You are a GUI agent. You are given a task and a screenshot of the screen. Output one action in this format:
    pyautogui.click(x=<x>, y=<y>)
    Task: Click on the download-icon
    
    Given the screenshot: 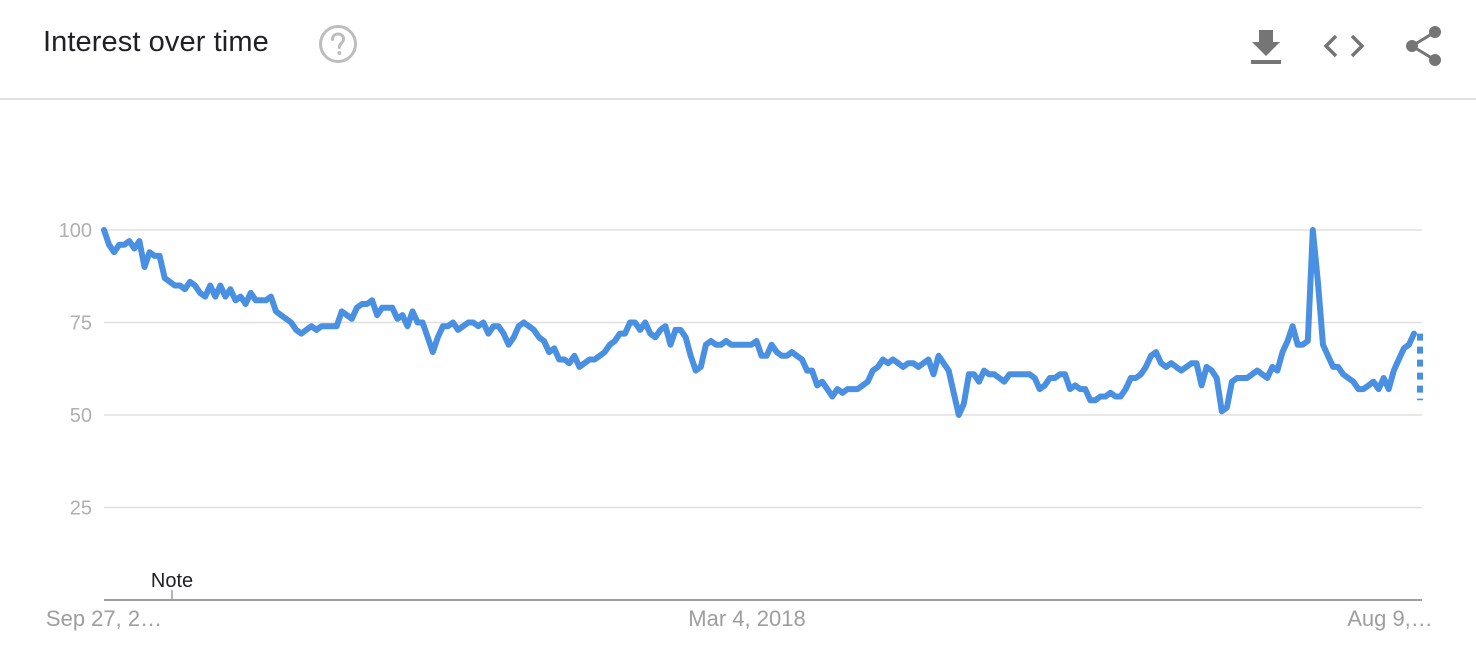 What is the action you would take?
    pyautogui.click(x=1266, y=47)
    